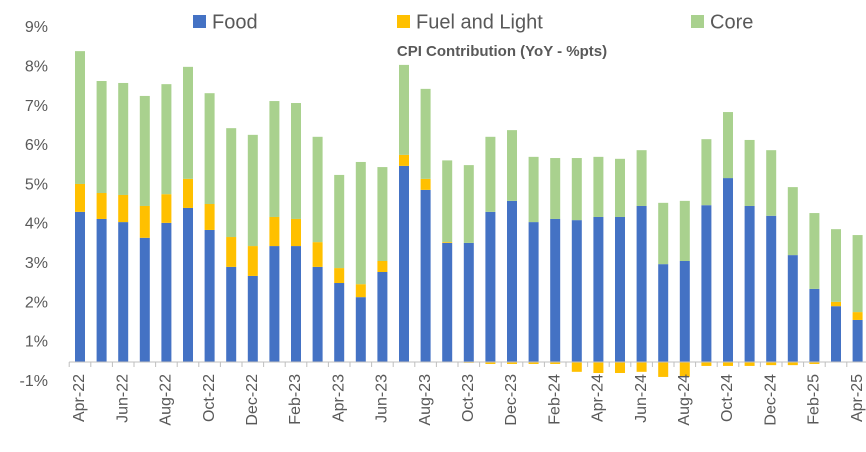 The width and height of the screenshot is (866, 452). Describe the element at coordinates (554, 399) in the screenshot. I see `x-tick-label: Feb-24` at that location.